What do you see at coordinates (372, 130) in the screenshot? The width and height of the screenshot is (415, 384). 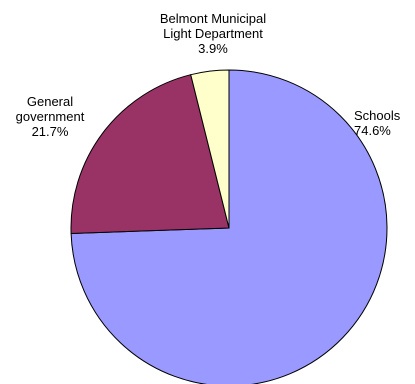 I see `slice-label-schools-pct: 74.6%` at bounding box center [372, 130].